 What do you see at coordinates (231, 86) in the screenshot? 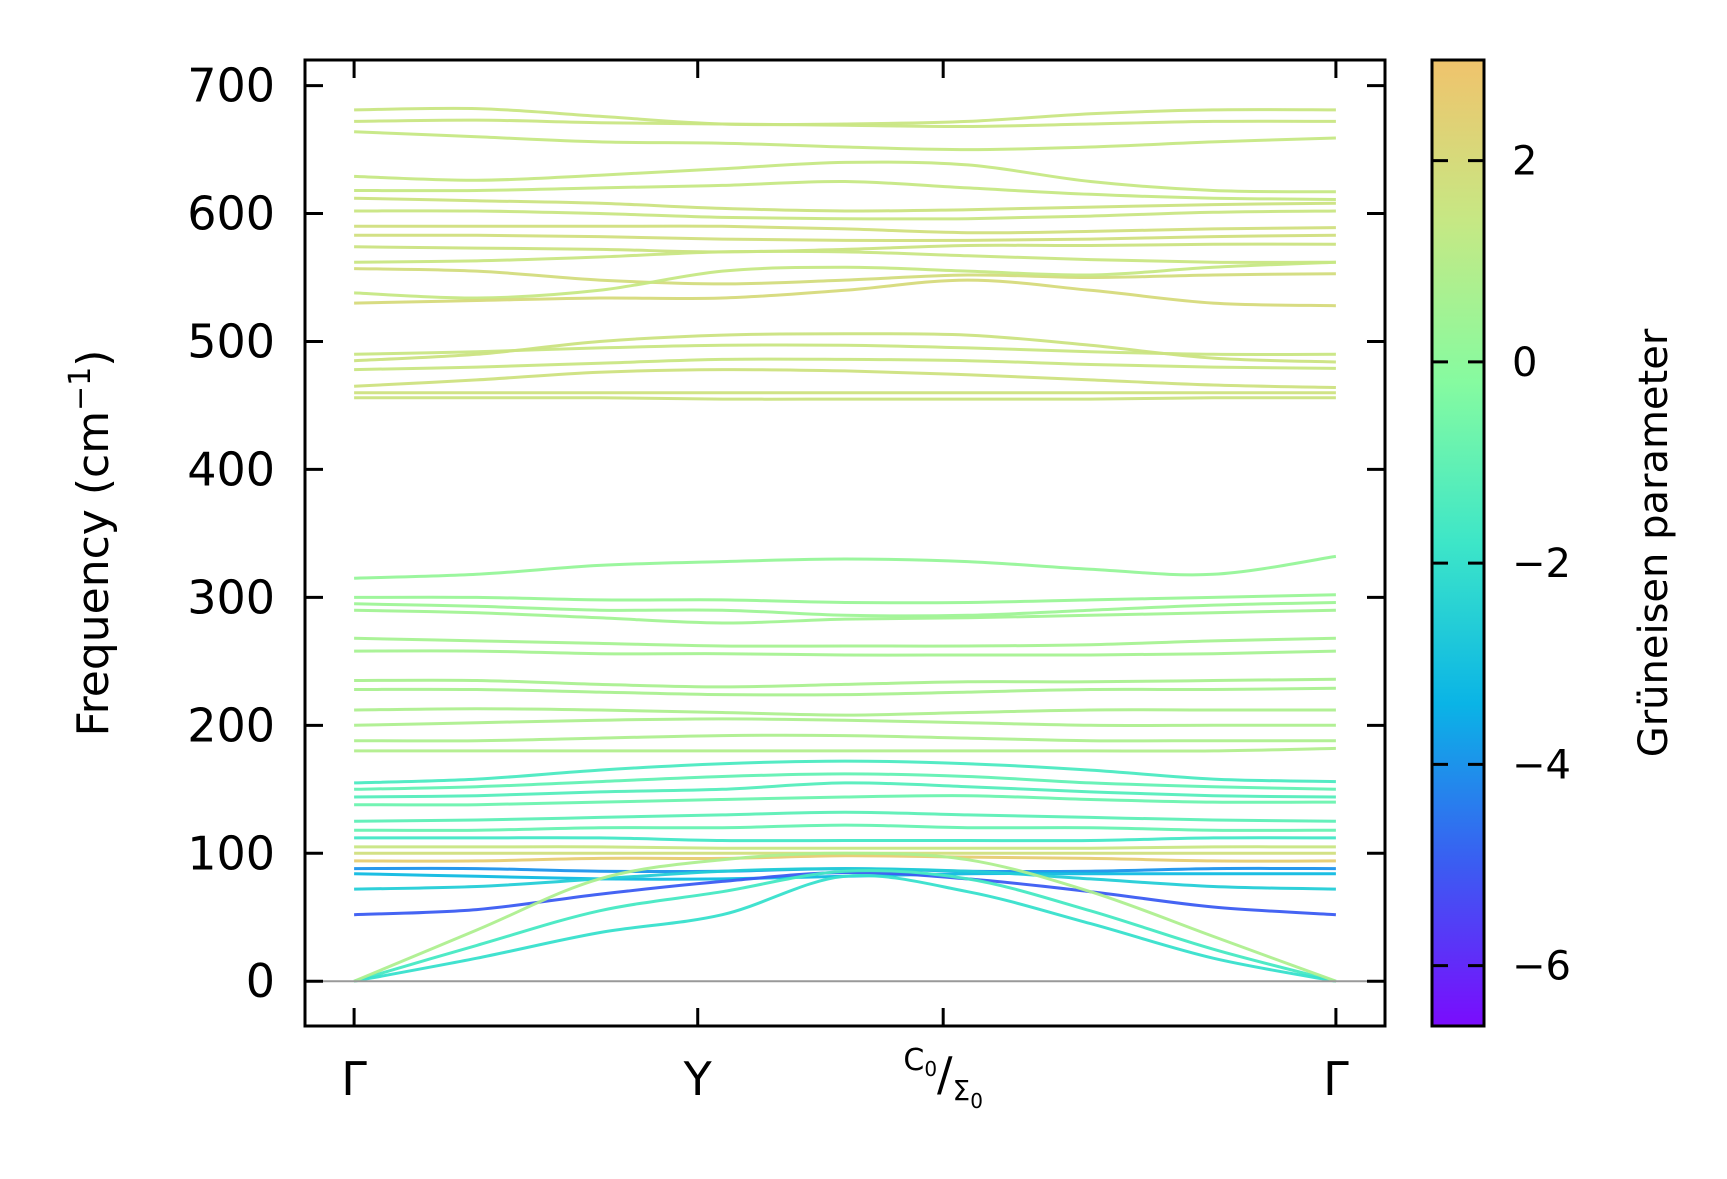
I see `y-tick-label: 700` at bounding box center [231, 86].